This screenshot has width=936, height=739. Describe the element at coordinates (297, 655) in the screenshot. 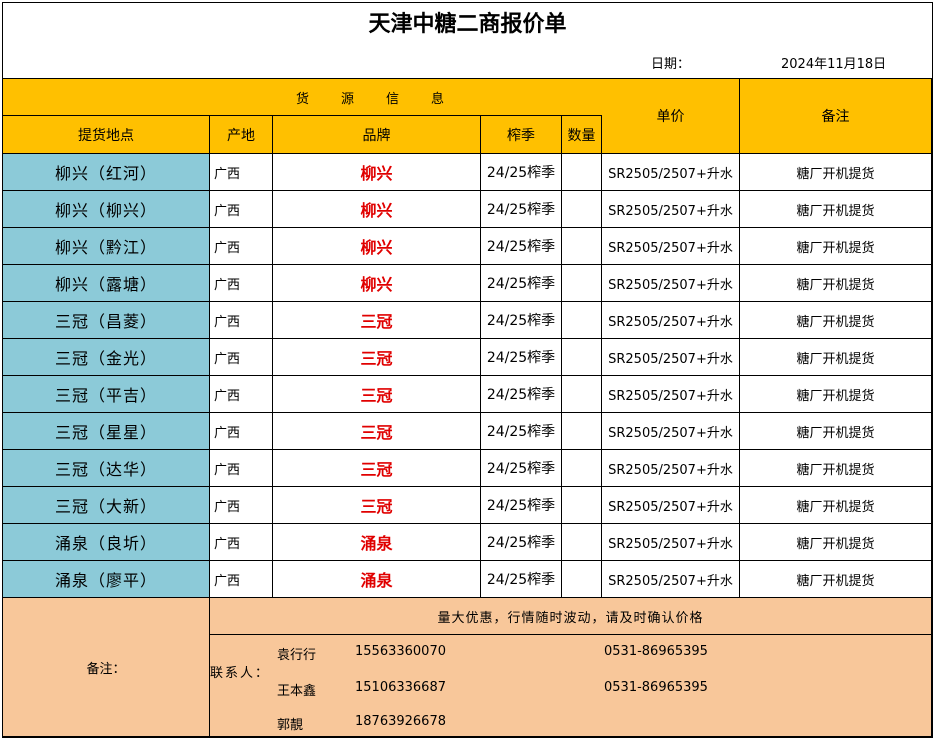

I see `contact-name: 袁行行` at that location.